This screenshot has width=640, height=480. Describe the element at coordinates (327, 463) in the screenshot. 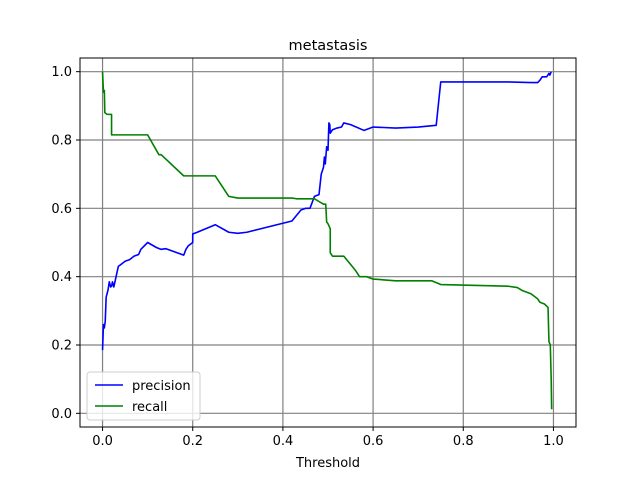

I see `x-axis-label: Threshold` at that location.